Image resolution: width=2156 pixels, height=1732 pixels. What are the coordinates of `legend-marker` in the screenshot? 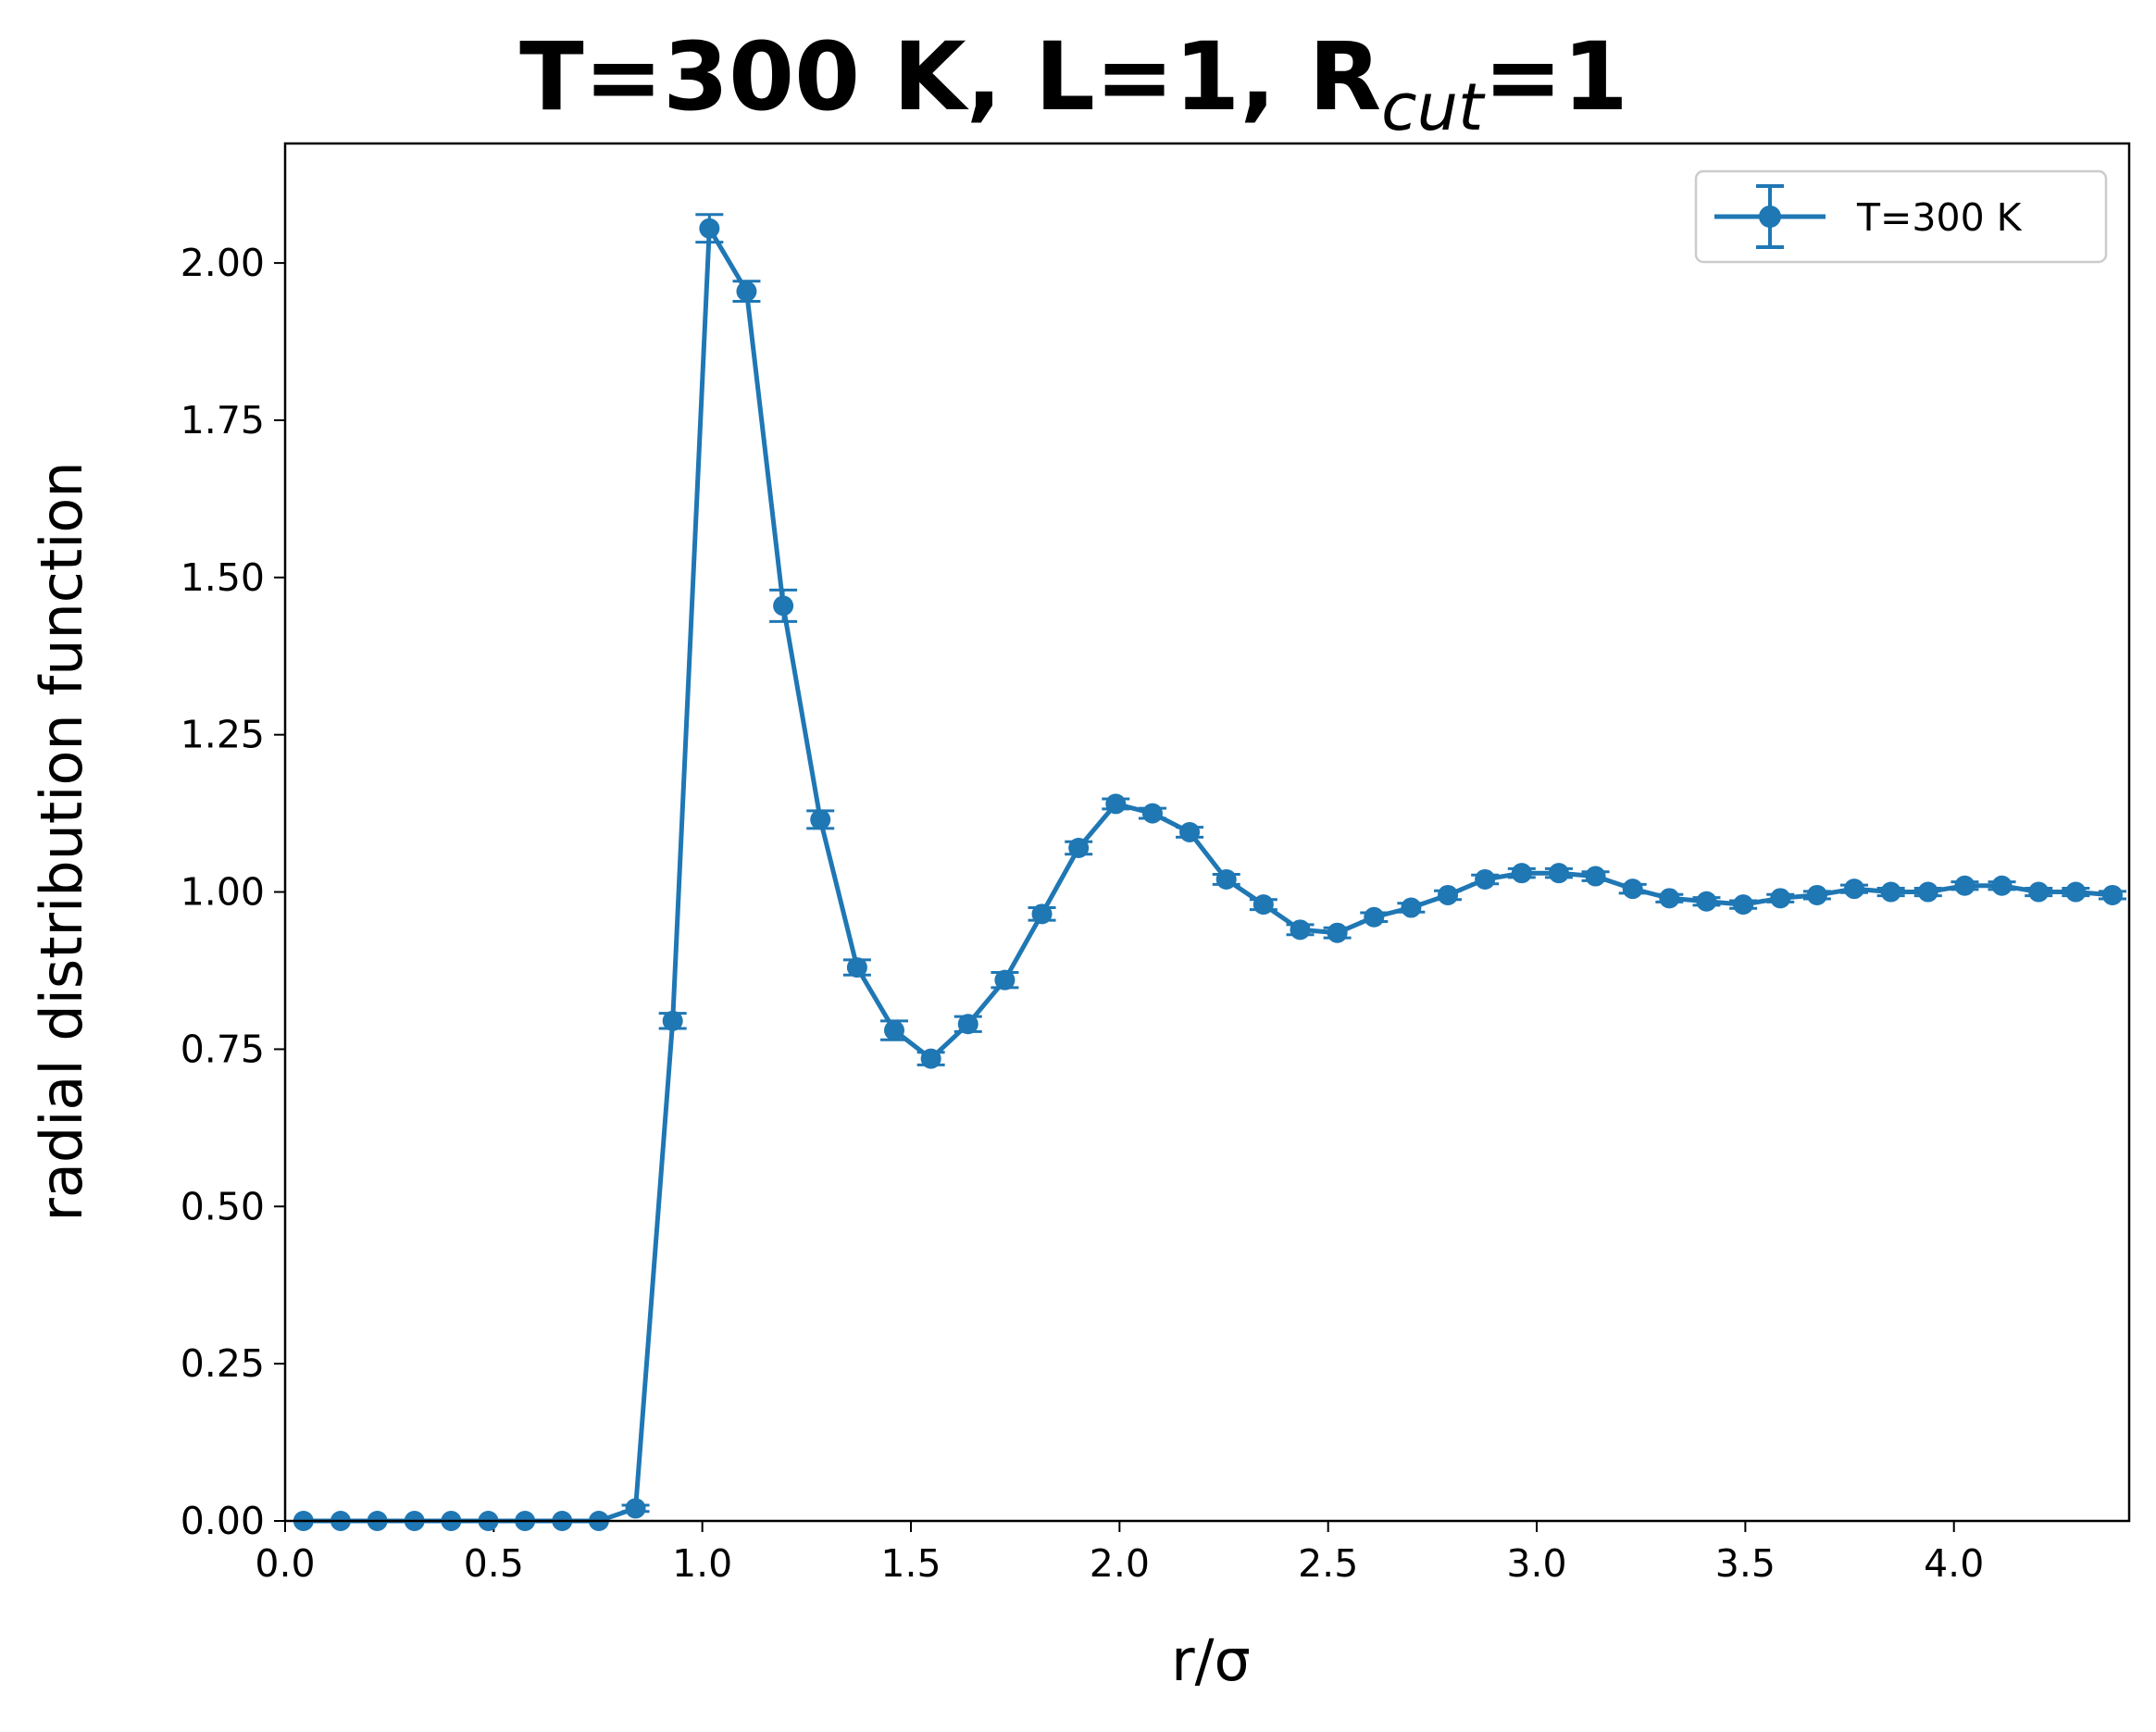 It's located at (1770, 217).